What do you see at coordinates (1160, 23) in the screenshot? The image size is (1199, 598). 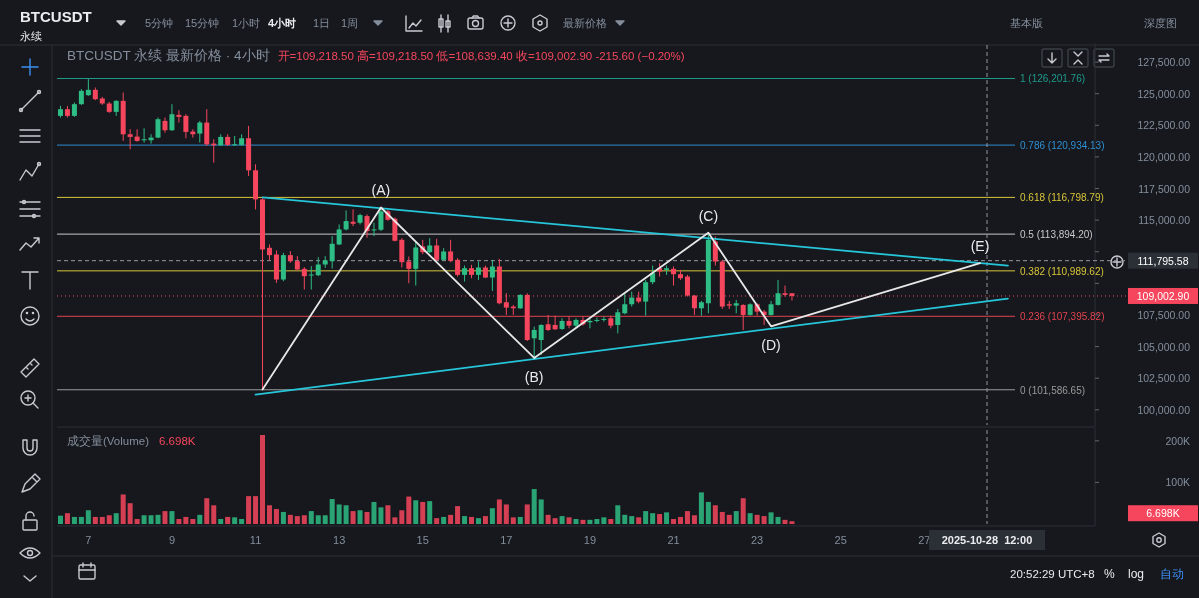 I see `text: 深度图` at bounding box center [1160, 23].